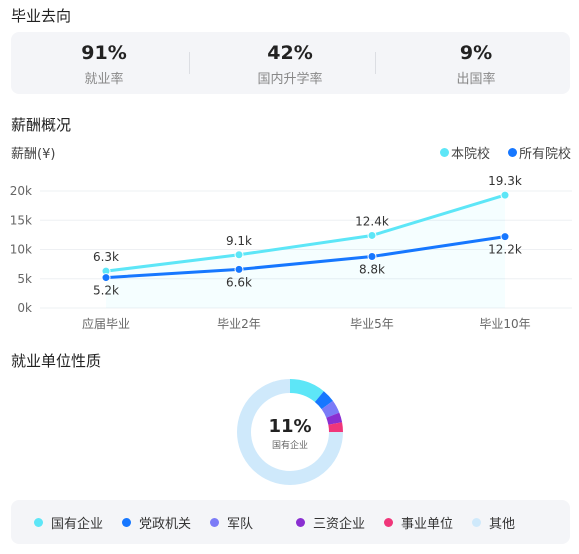 This screenshot has height=554, width=579. I want to click on donut-segment, so click(290, 432).